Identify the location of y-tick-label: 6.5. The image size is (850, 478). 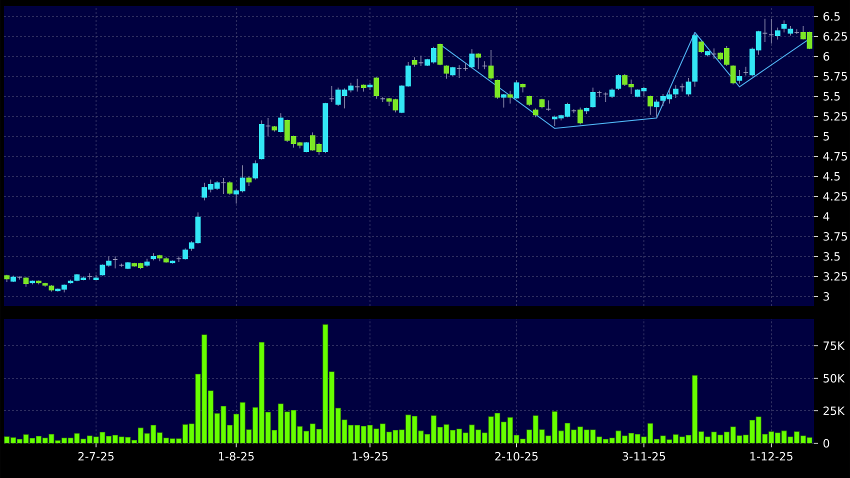
(832, 16).